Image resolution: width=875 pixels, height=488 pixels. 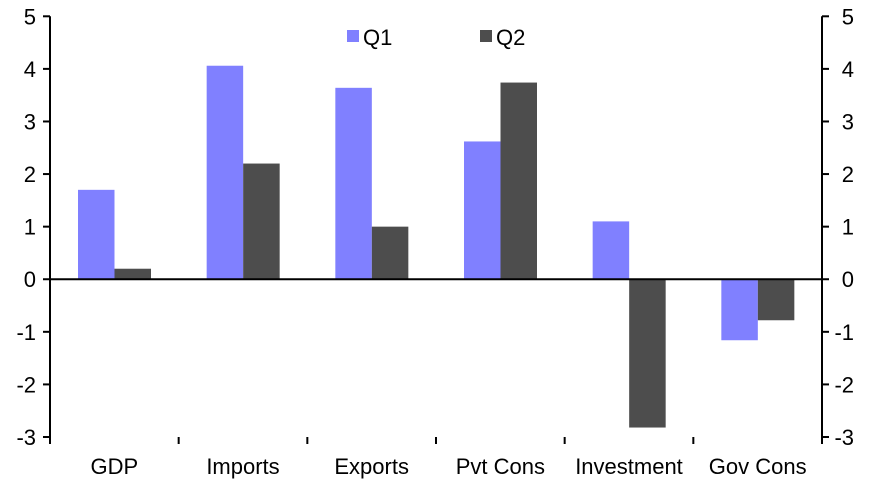 I want to click on bar-q1-gdp, so click(x=96, y=234).